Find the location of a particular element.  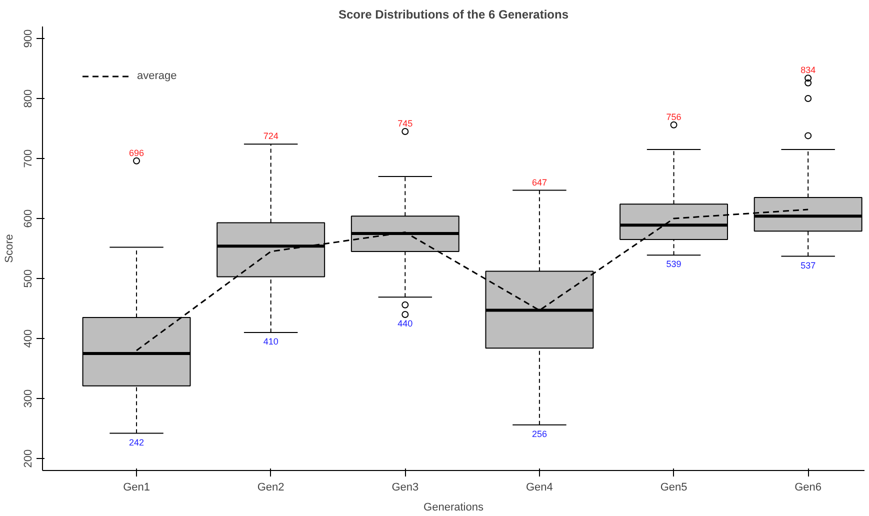

y-tick-label: 600 is located at coordinates (28, 218).